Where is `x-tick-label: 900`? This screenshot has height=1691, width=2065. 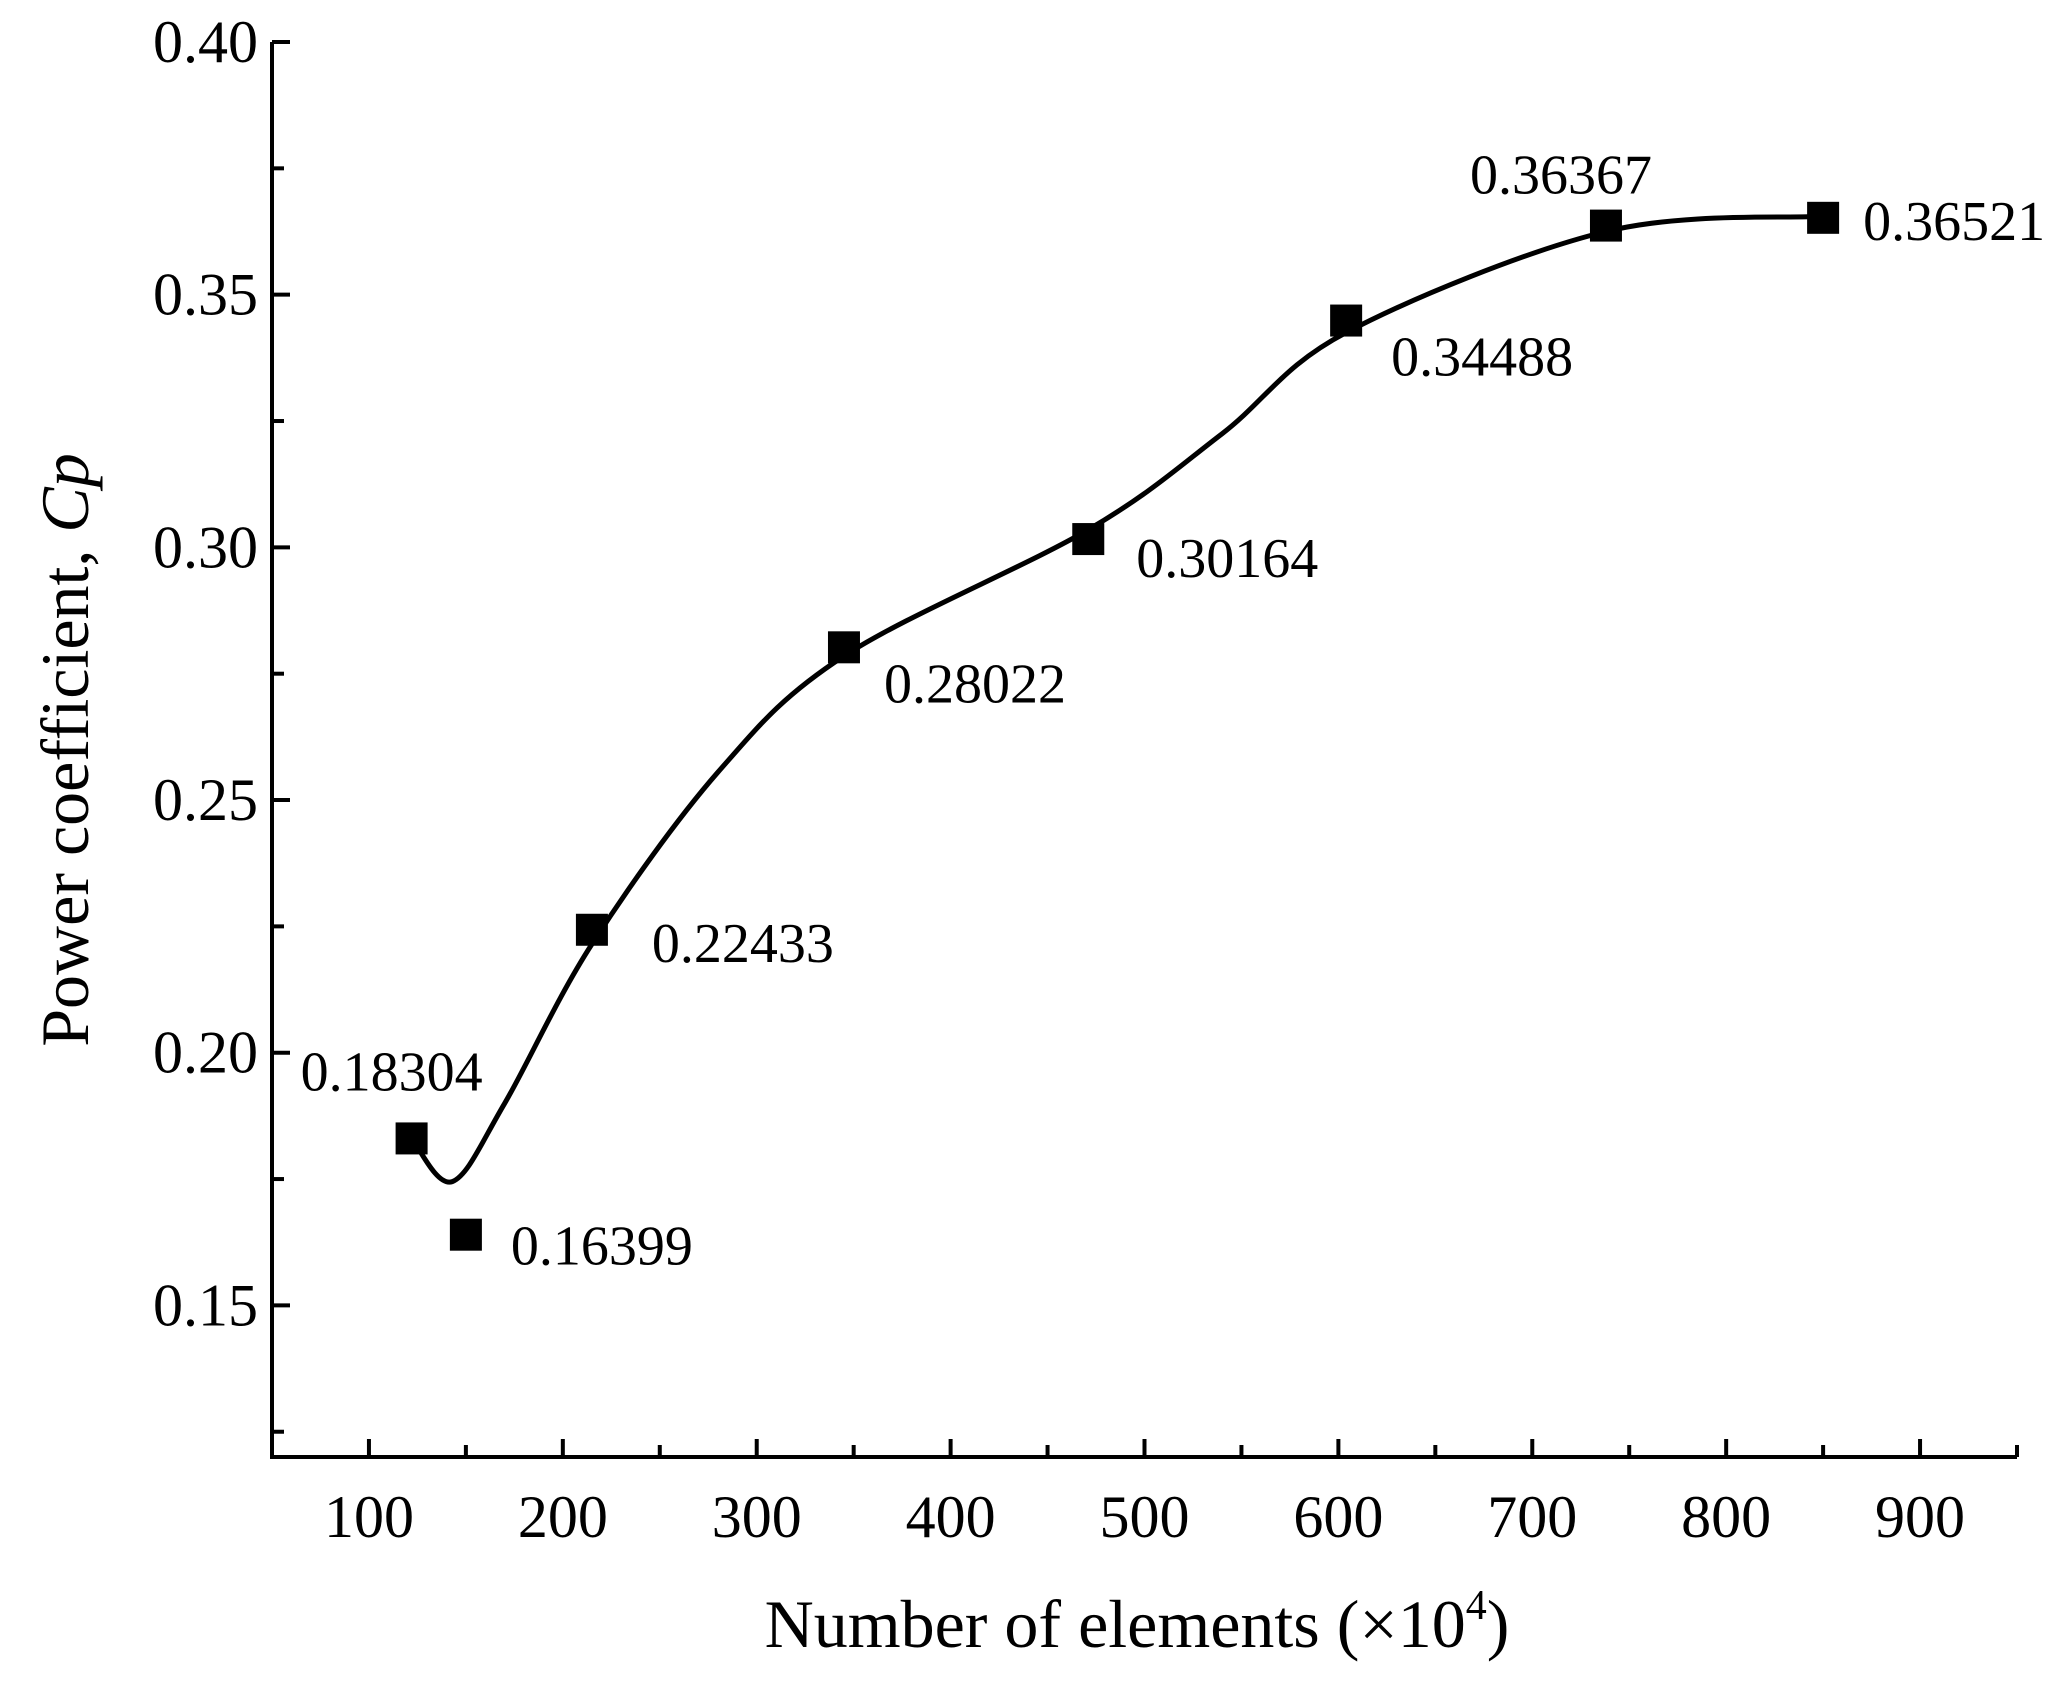 x-tick-label: 900 is located at coordinates (1920, 1517).